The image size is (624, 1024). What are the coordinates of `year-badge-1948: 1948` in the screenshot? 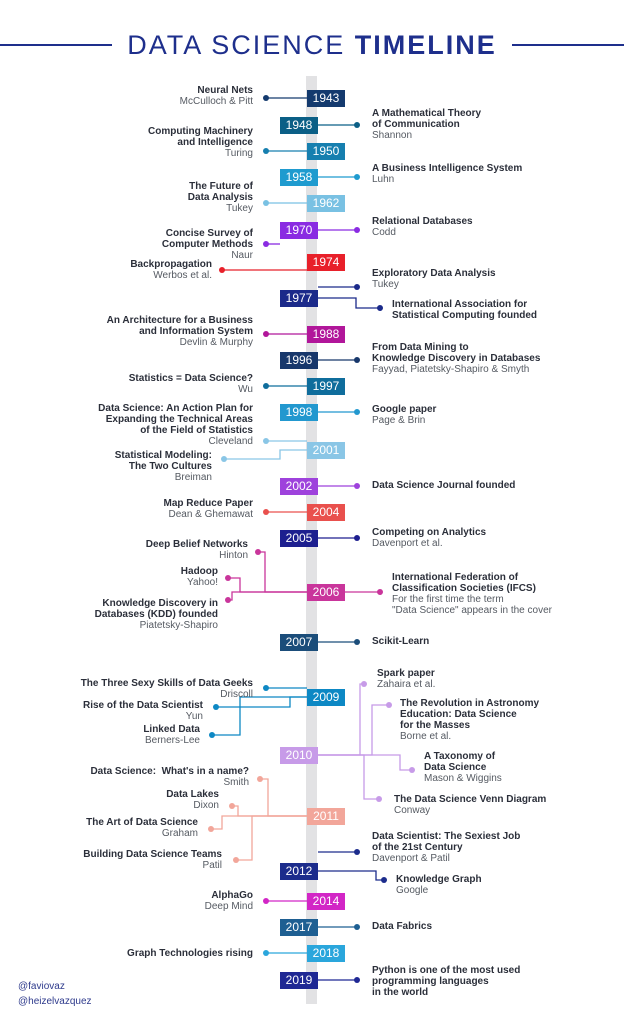 It's located at (299, 125).